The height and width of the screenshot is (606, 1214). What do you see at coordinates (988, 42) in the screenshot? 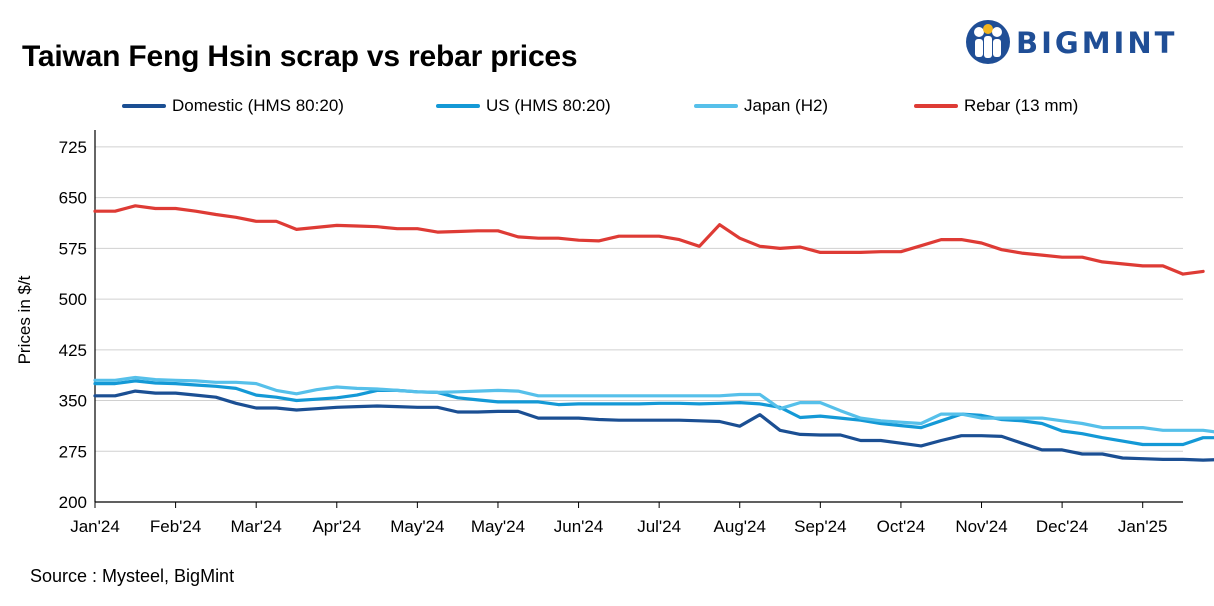
I see `bigmint-people-icon` at bounding box center [988, 42].